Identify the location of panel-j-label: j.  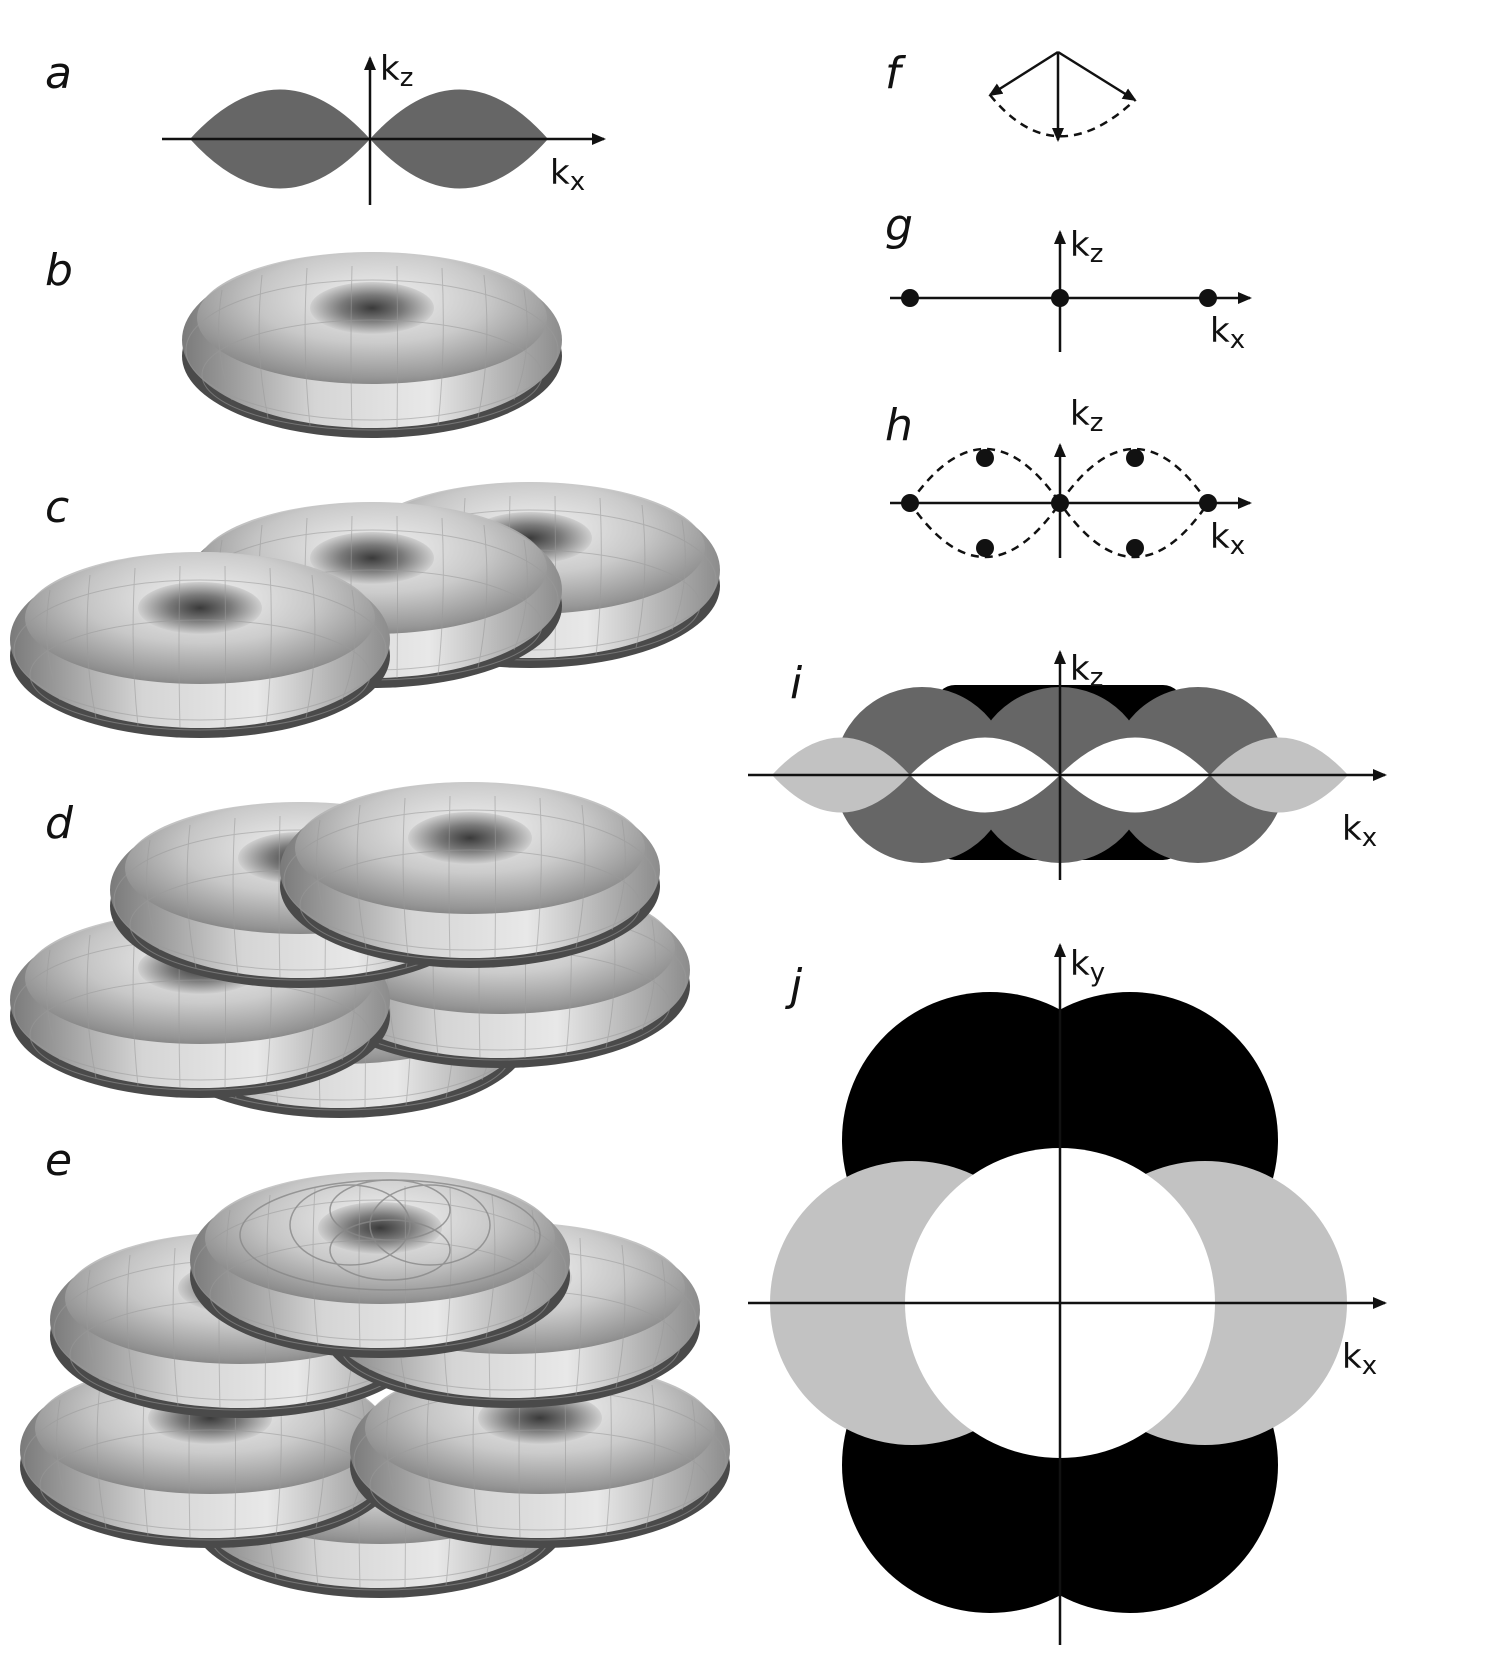
(794, 985).